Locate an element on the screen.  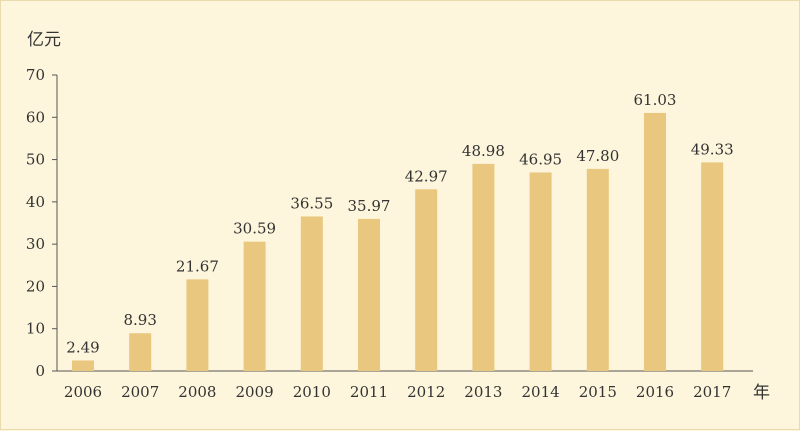
data-label: 36.55 is located at coordinates (311, 203).